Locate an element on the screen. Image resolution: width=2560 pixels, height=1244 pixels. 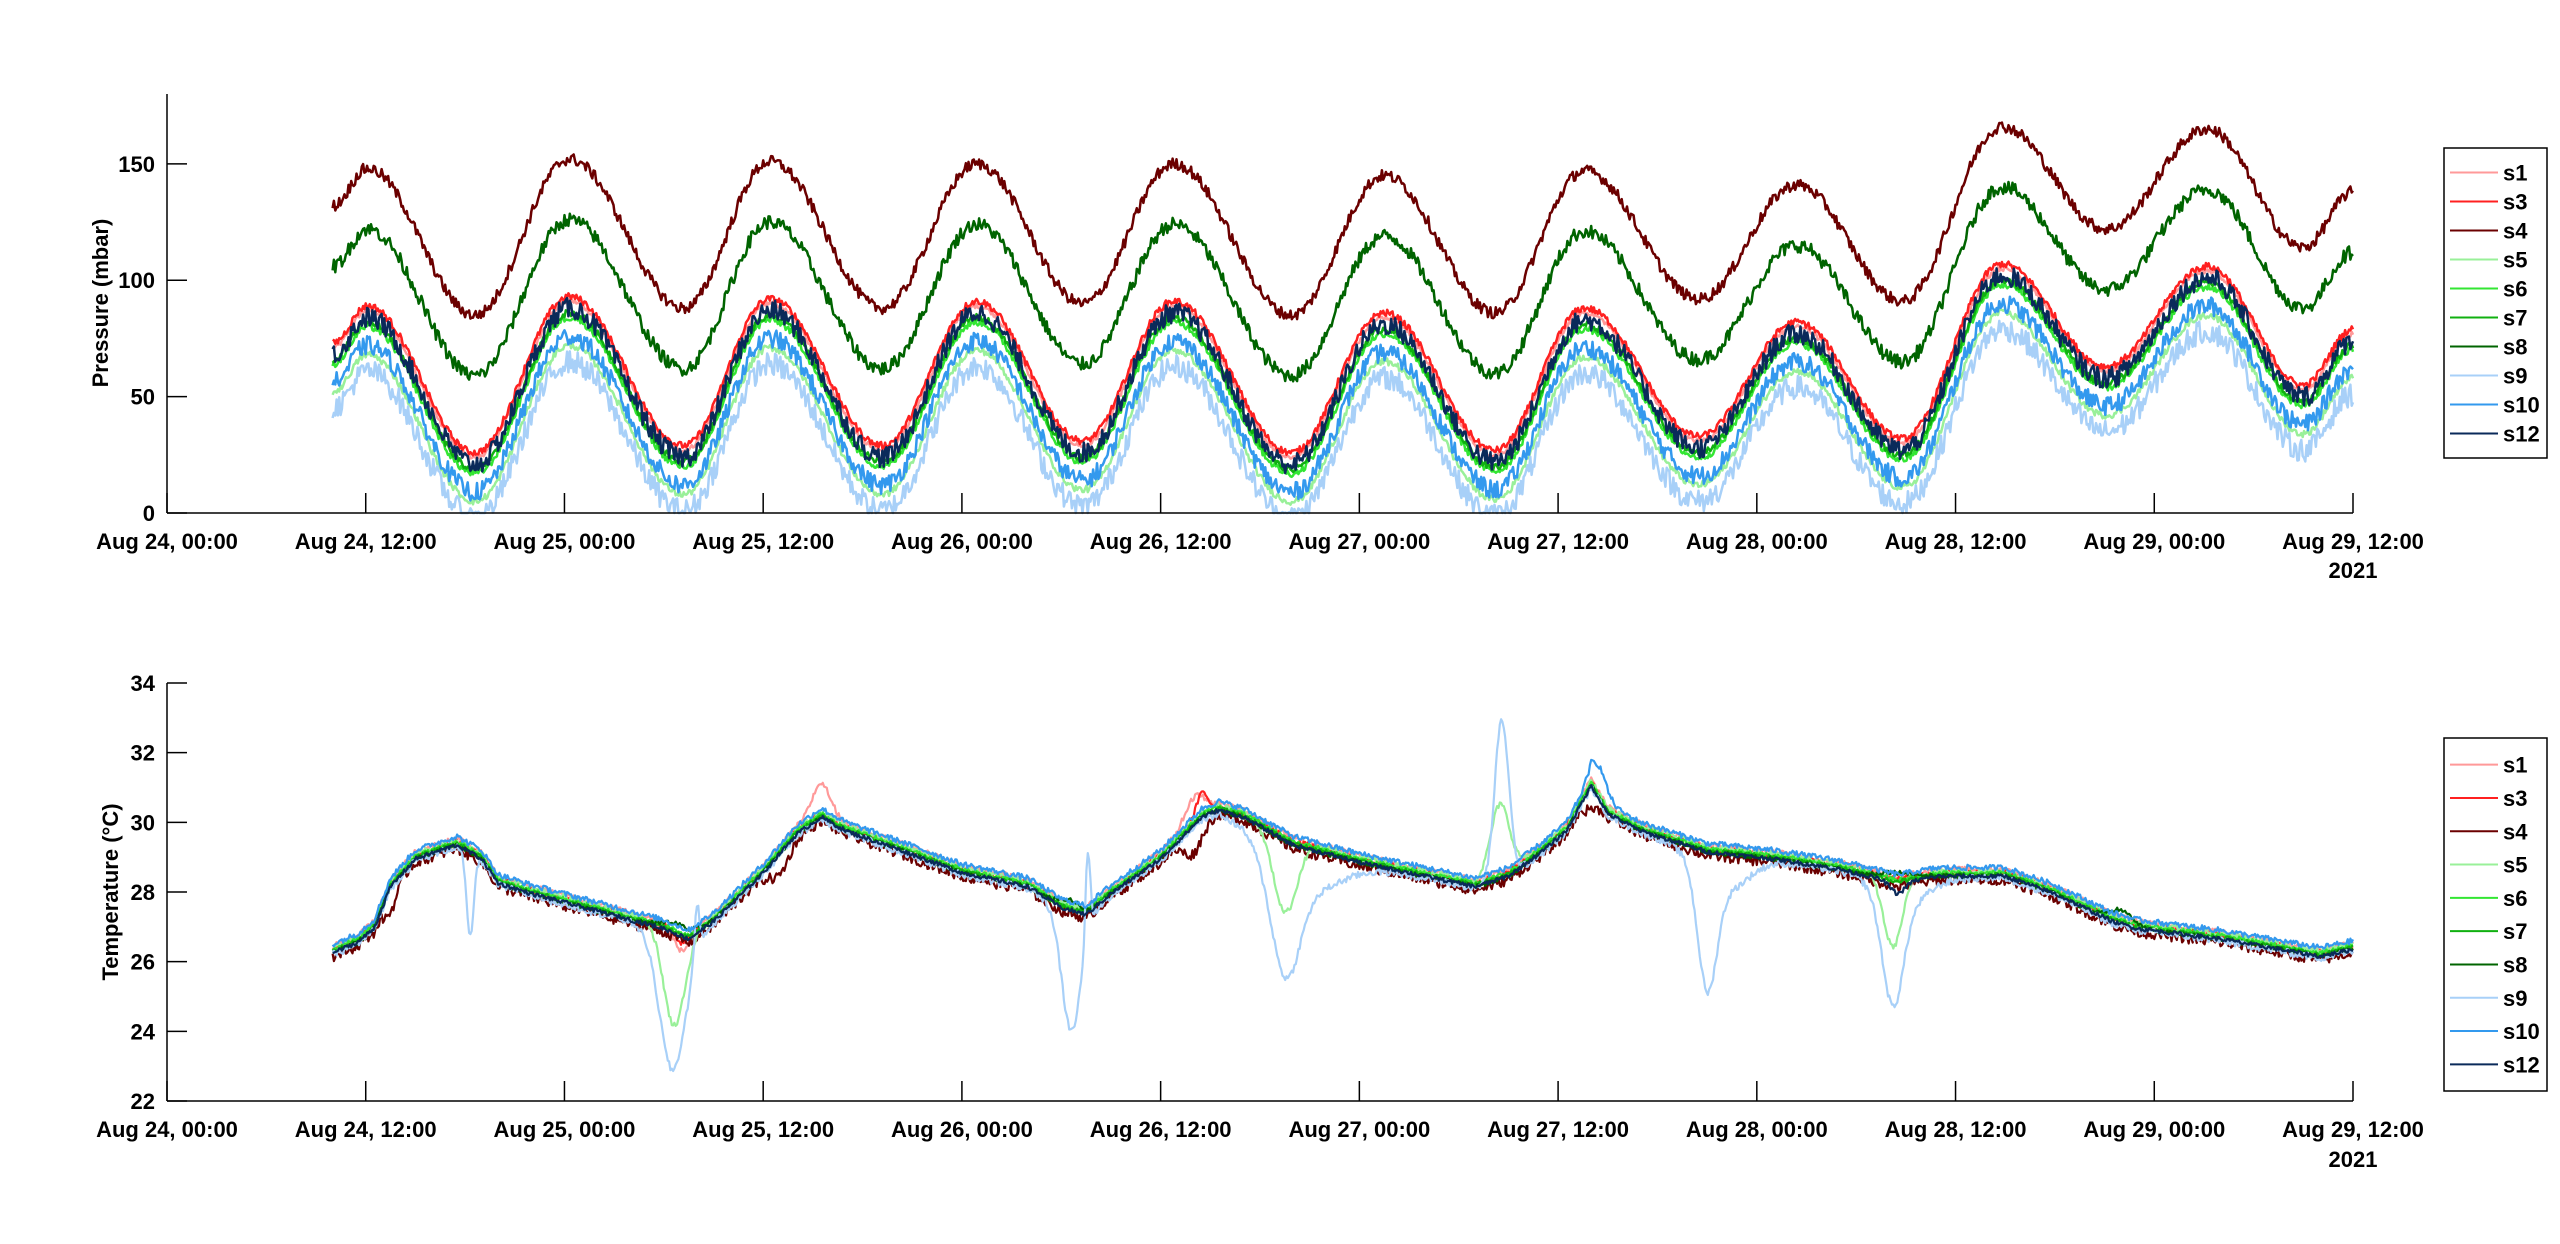
pressure-line-s8 is located at coordinates (1342, 281).